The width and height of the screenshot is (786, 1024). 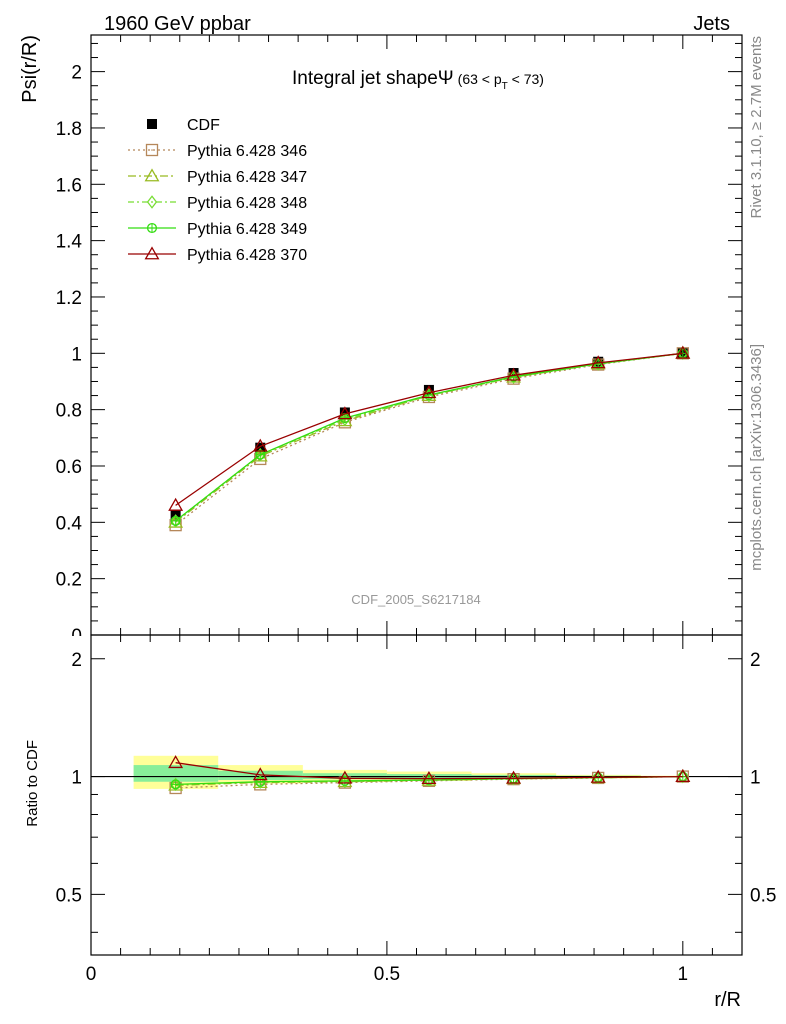 I want to click on chart-title-range-sub: T, so click(x=505, y=86).